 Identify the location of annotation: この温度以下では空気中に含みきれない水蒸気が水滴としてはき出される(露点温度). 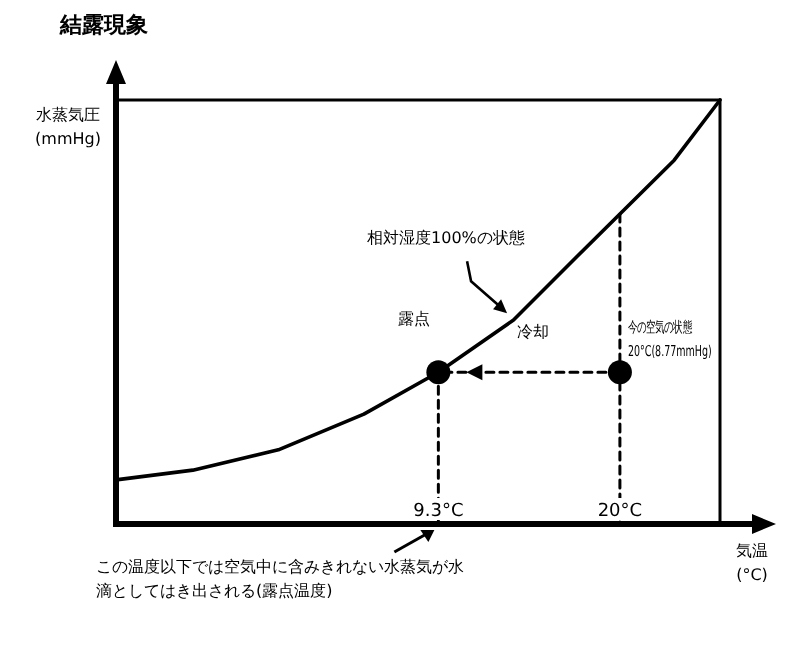
(280, 579).